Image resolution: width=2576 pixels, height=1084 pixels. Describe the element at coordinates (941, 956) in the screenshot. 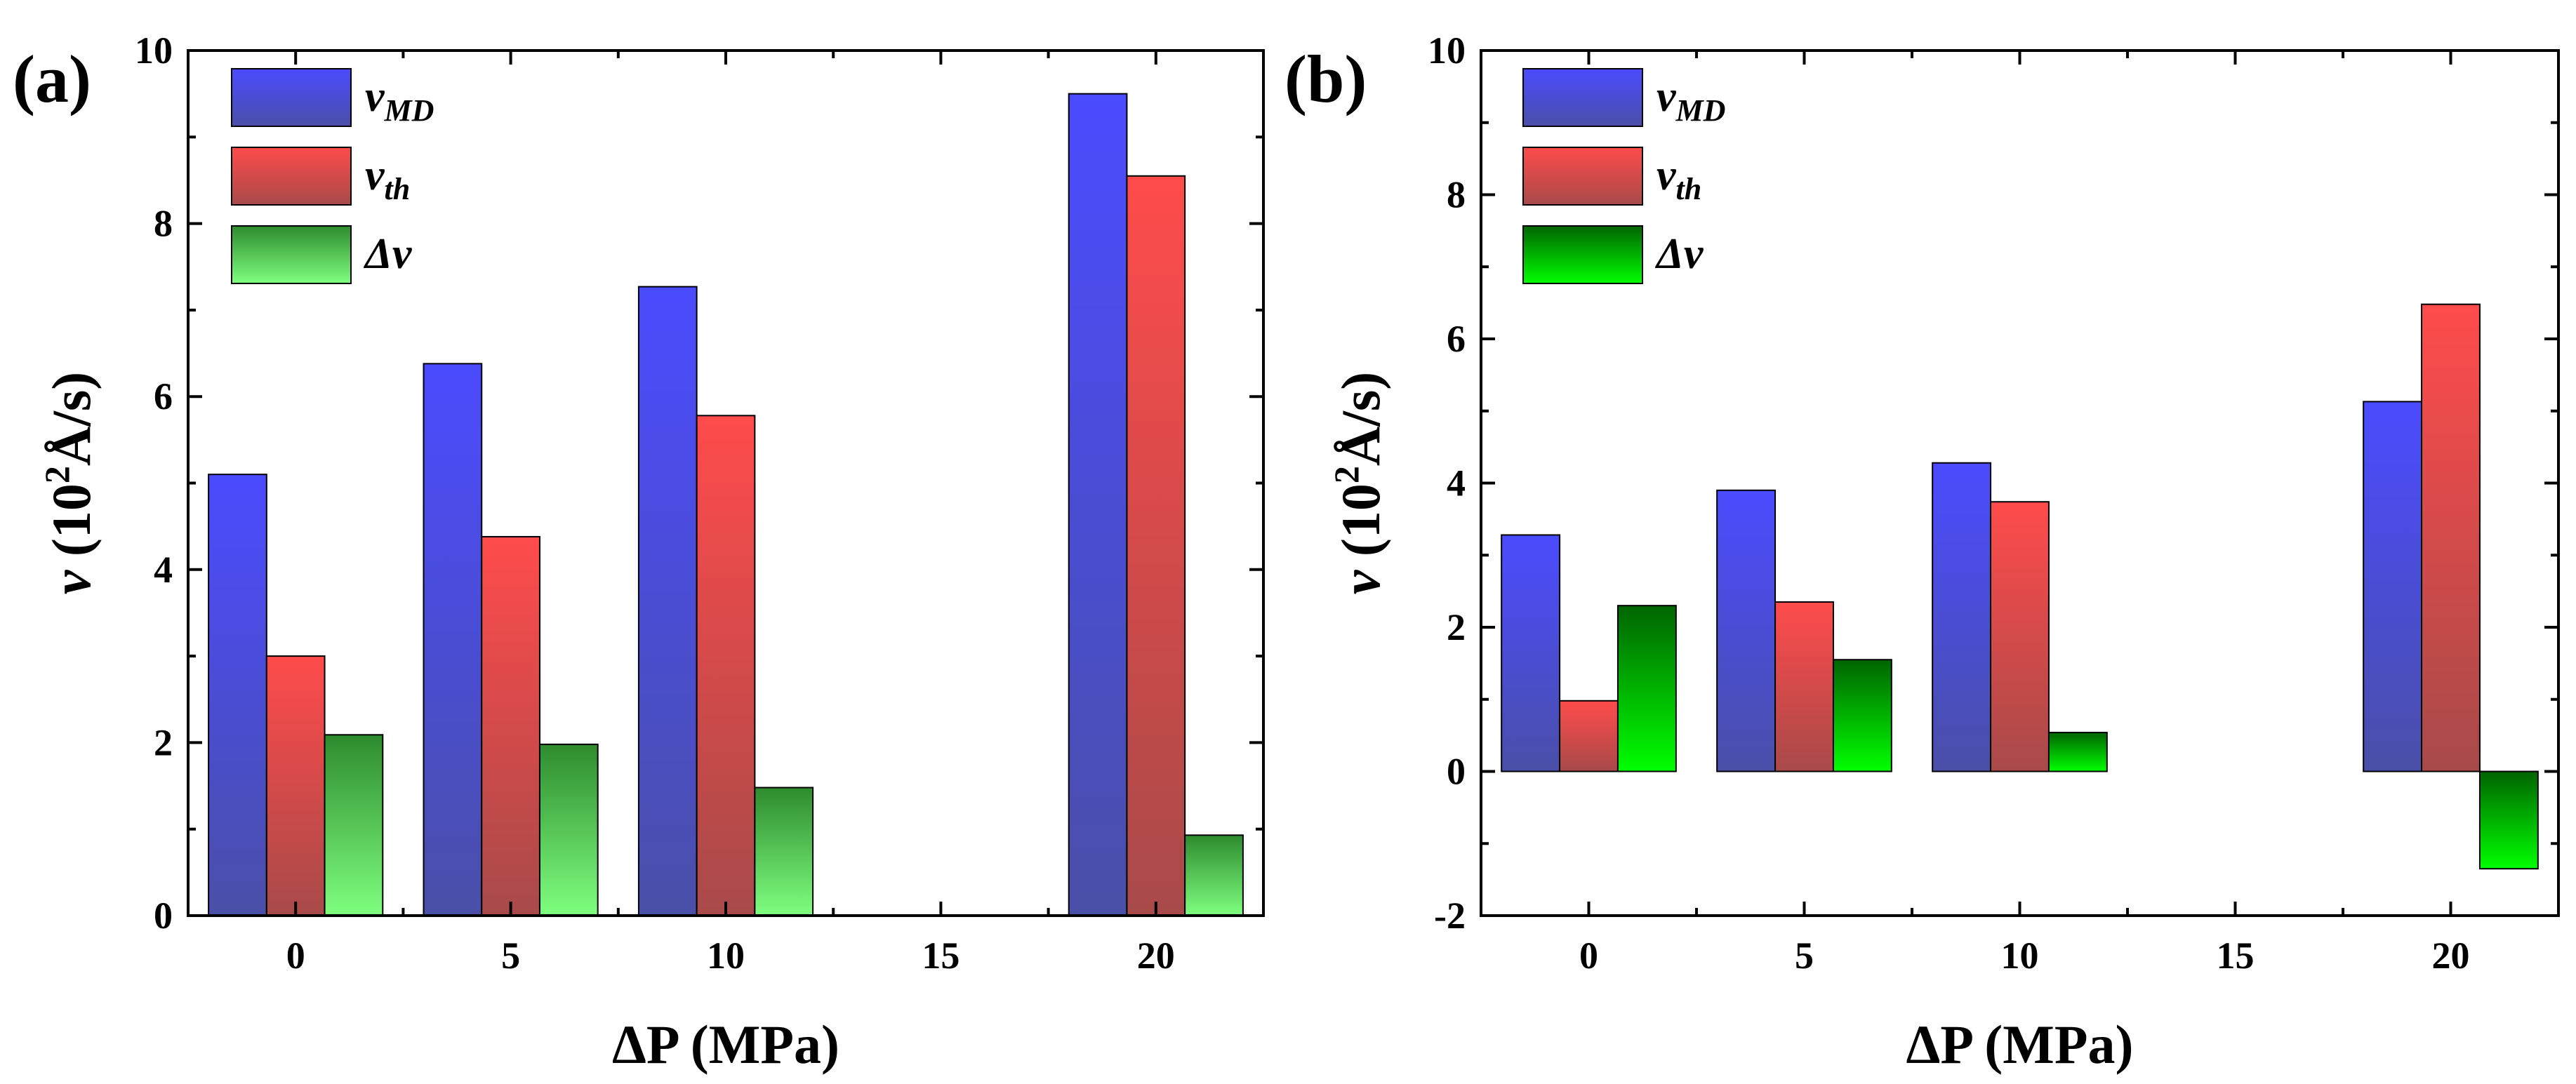

I see `x-tick-label-a: 15` at that location.